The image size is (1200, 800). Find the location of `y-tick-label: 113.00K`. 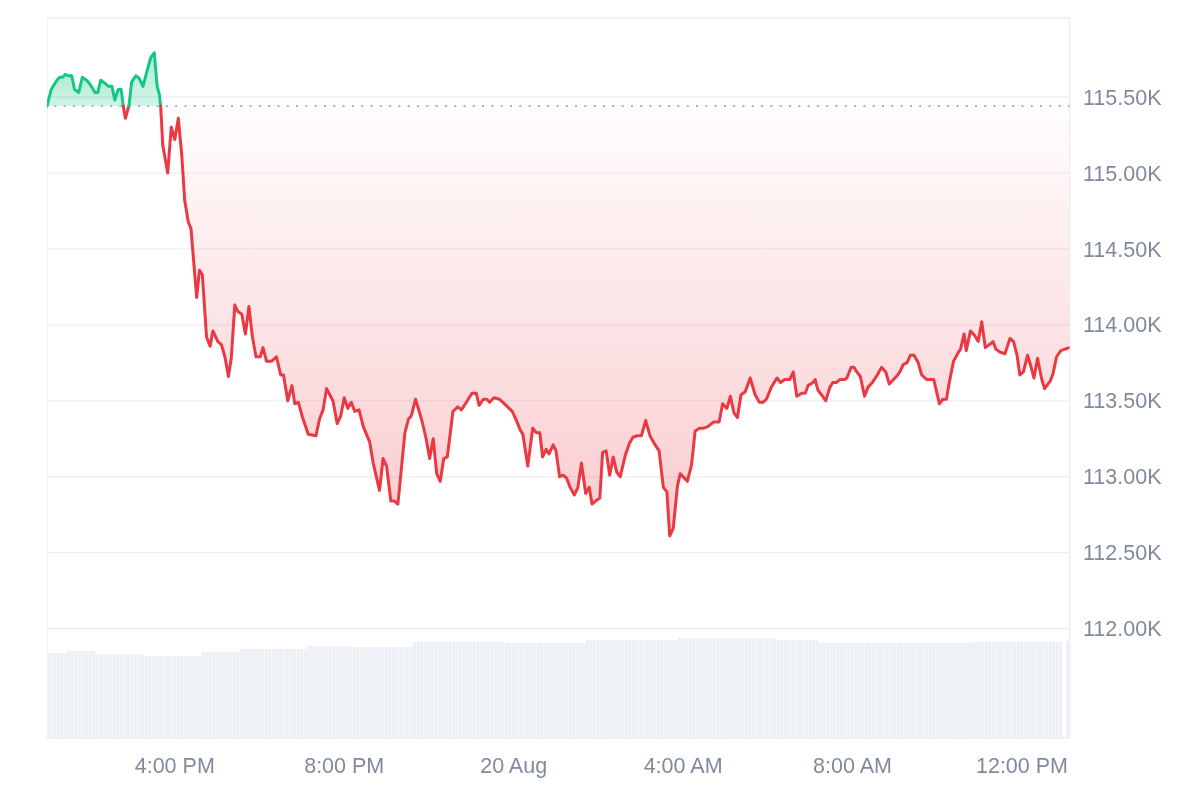

y-tick-label: 113.00K is located at coordinates (1123, 477).